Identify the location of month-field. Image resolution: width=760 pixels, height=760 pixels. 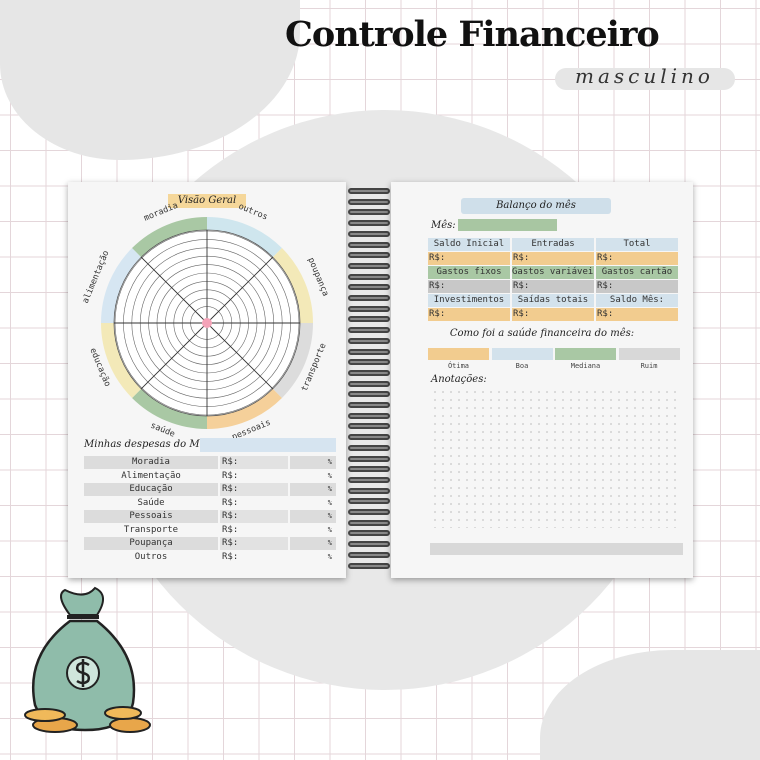
(507, 225).